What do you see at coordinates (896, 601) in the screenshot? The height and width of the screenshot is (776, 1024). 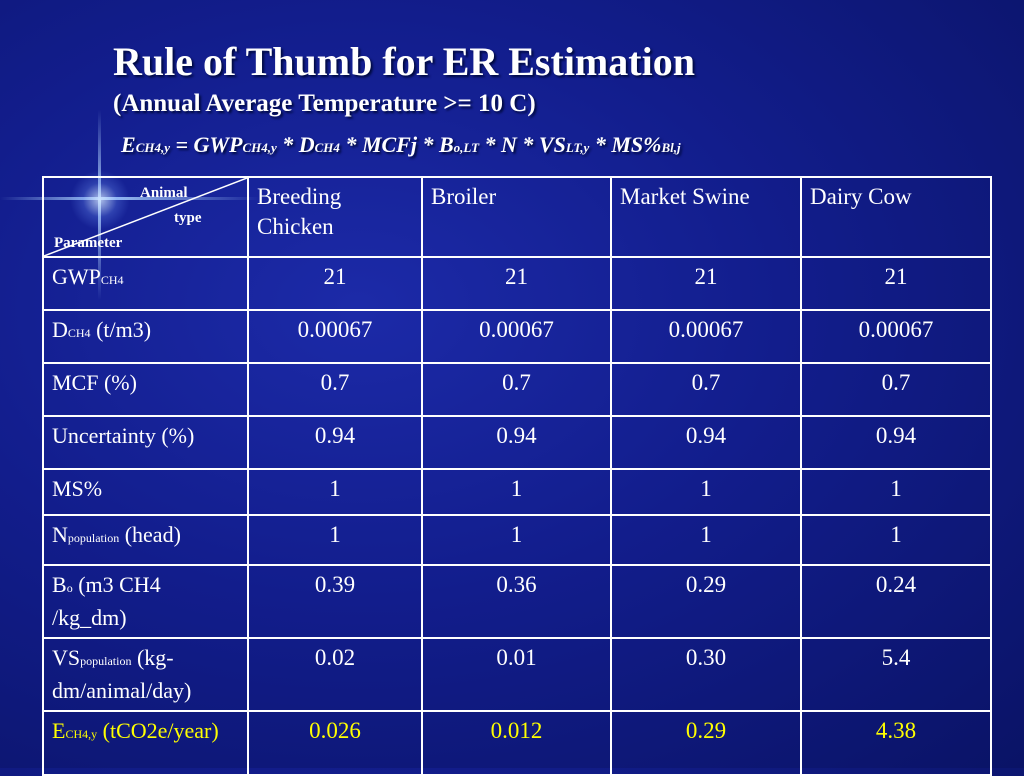 I see `value-cell: 0.24` at bounding box center [896, 601].